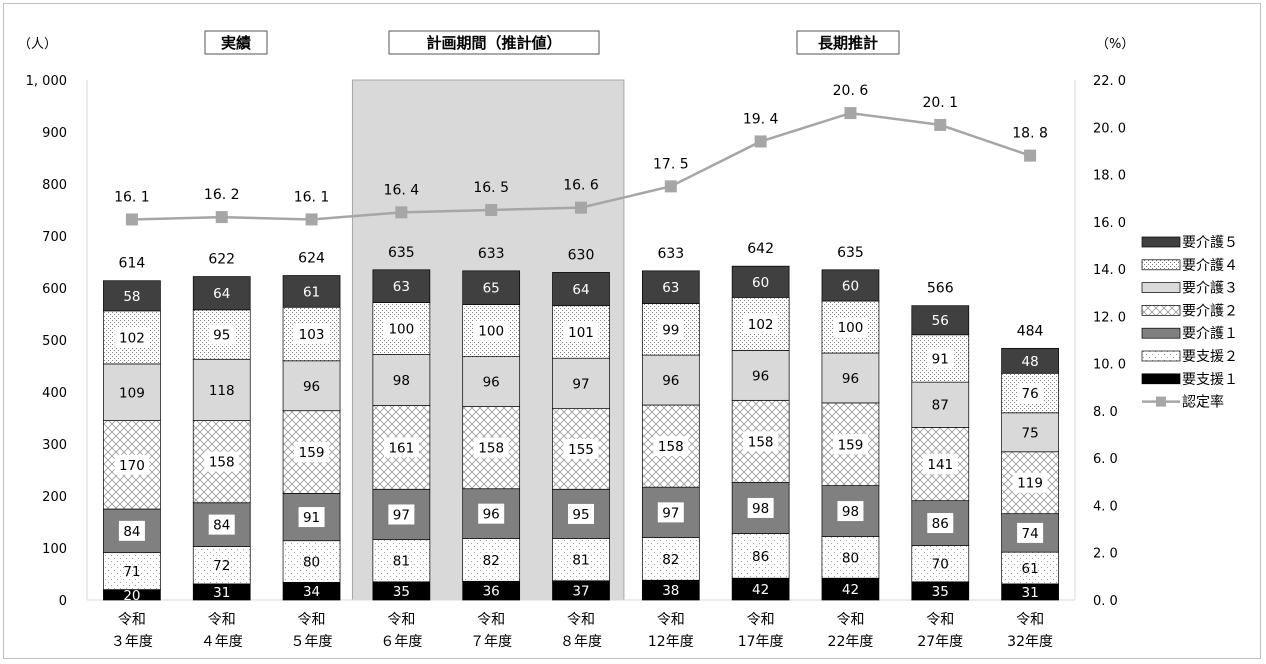 The image size is (1266, 664). I want to click on rate-label: 20. 6, so click(851, 91).